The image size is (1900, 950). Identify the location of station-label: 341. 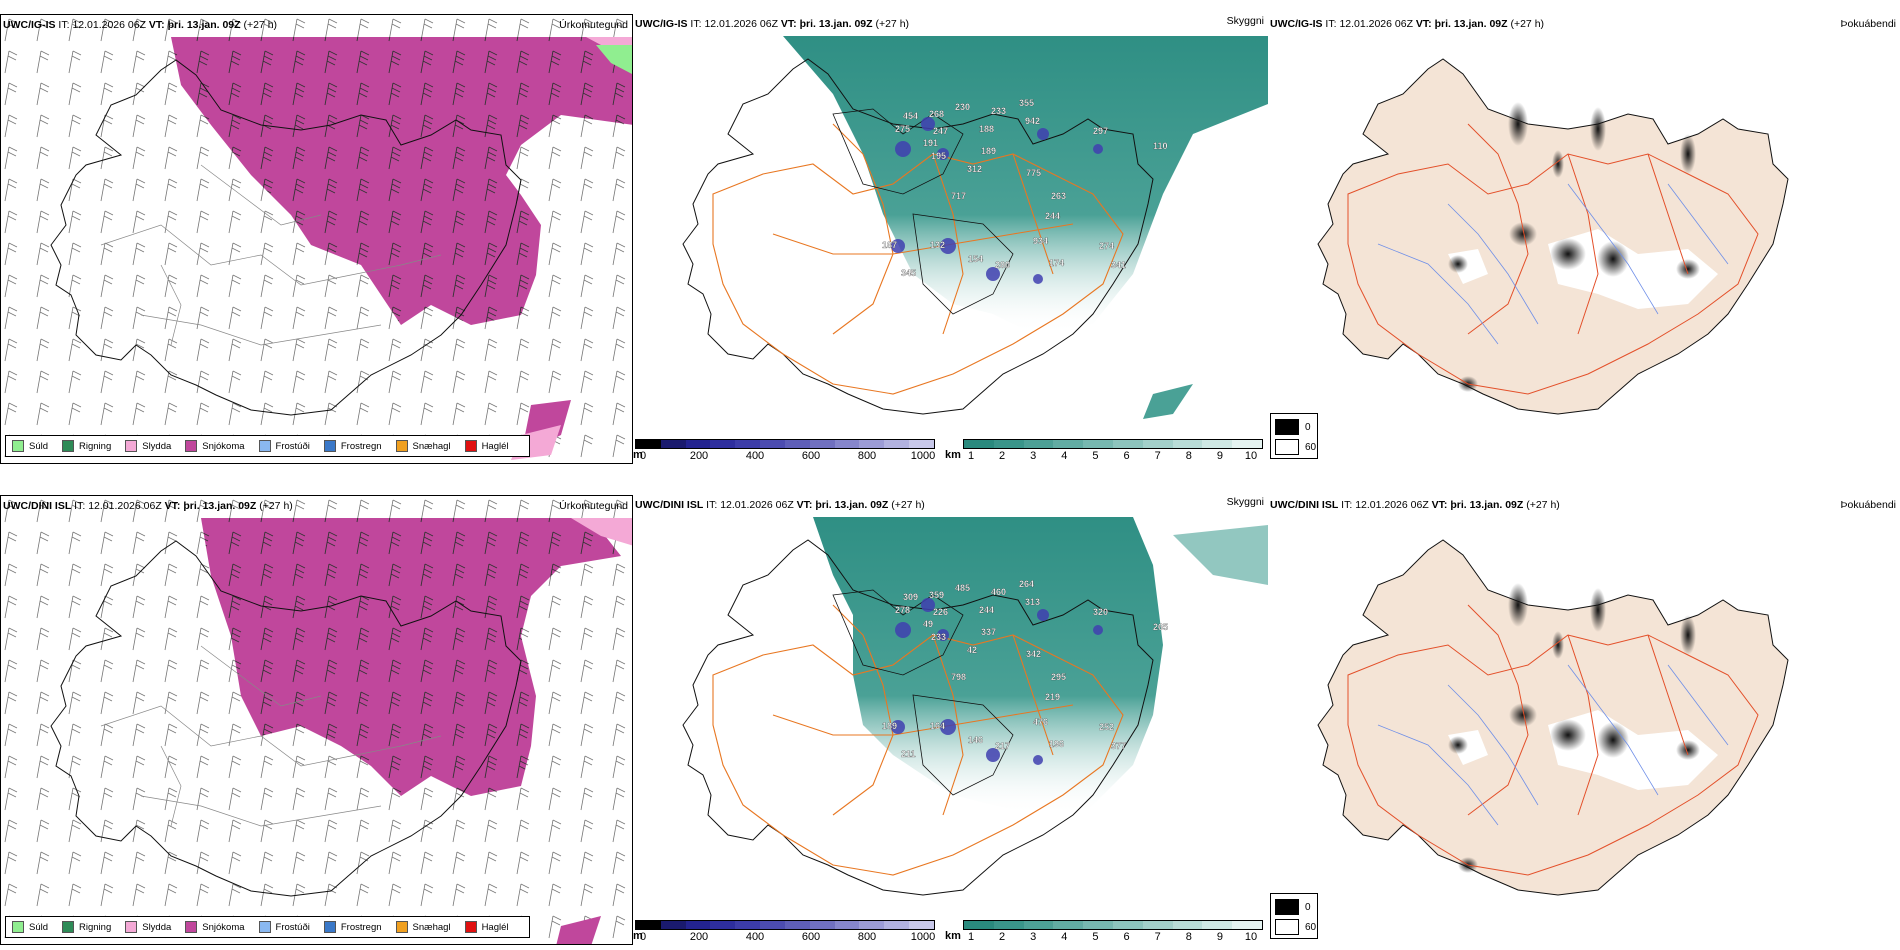
(1118, 265).